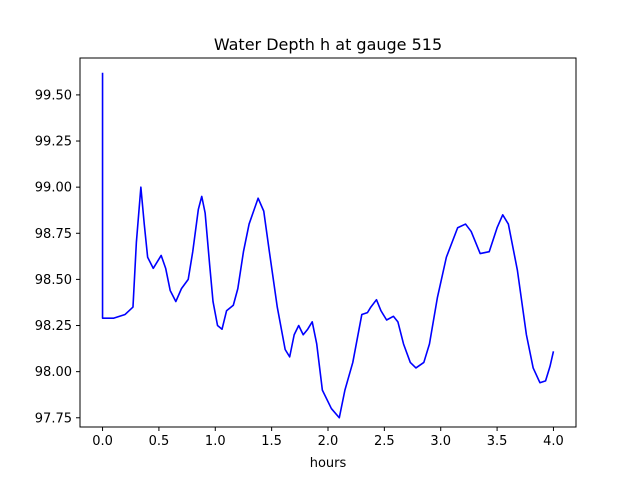 Image resolution: width=640 pixels, height=480 pixels. I want to click on x-tick-label: 1.5, so click(271, 441).